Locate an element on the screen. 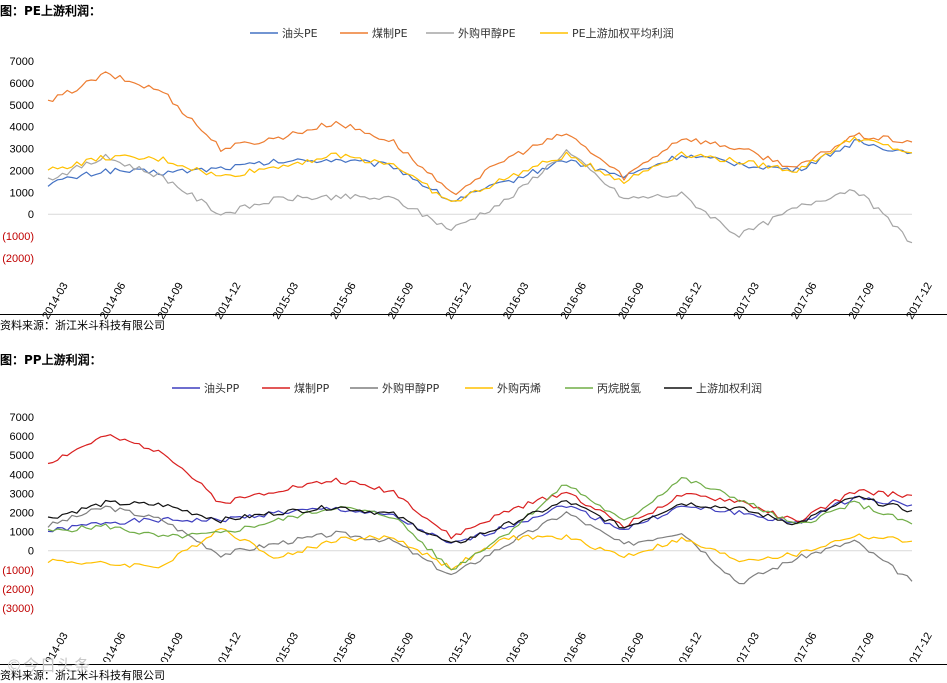 The image size is (947, 683). x-tick-label: 2015-12 is located at coordinates (458, 646).